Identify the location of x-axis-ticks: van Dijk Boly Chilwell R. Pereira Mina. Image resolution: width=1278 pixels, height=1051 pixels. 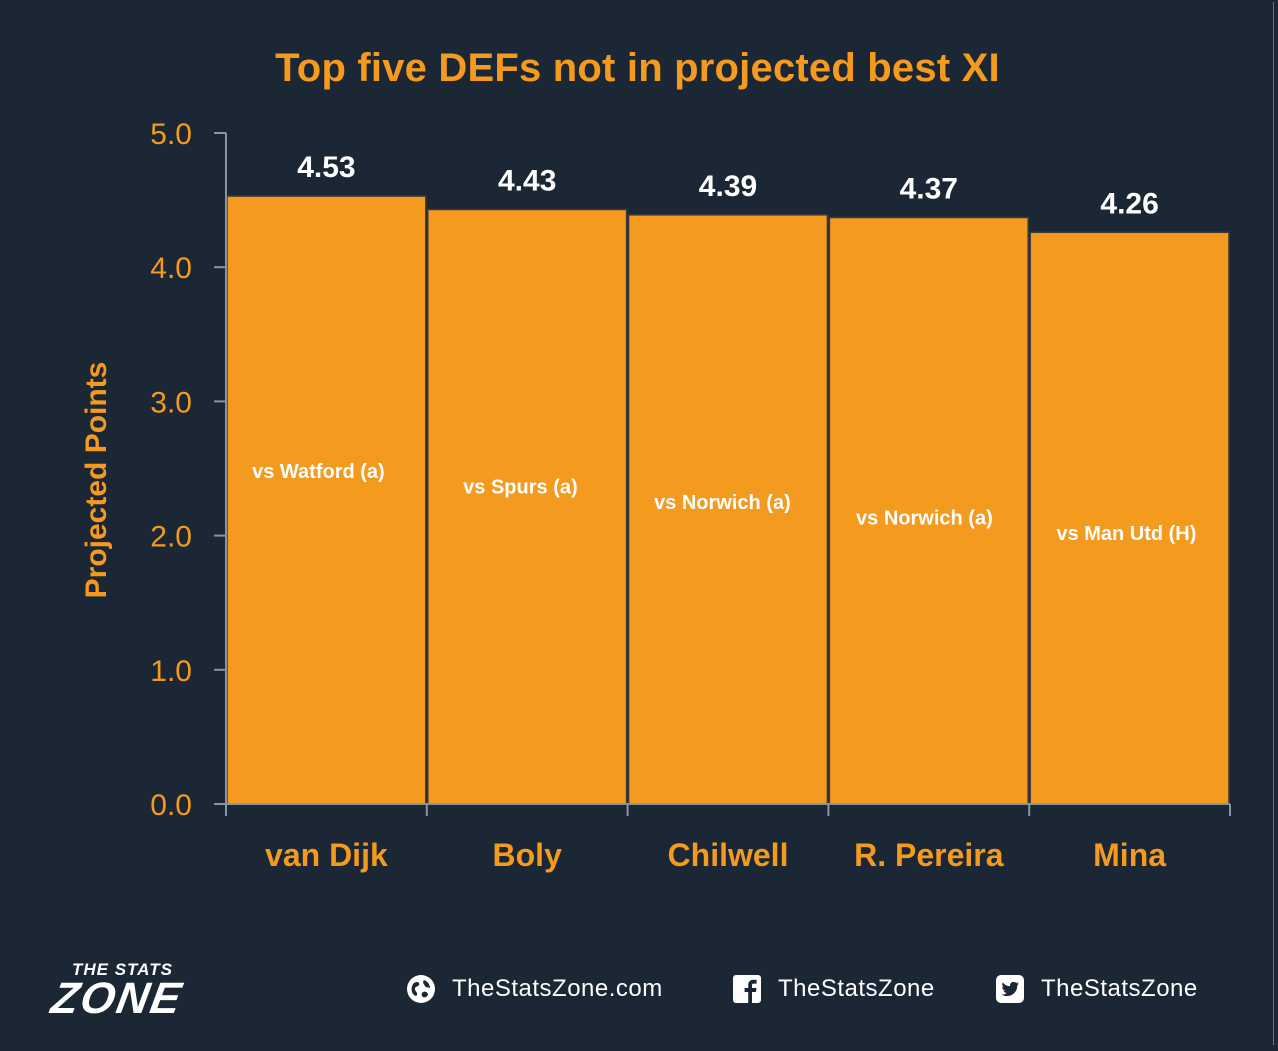
(728, 838).